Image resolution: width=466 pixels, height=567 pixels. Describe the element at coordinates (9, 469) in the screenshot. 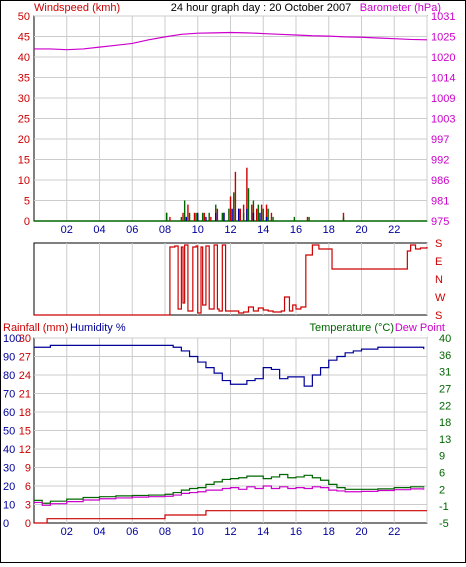

I see `humidity-tick-label: 30` at that location.